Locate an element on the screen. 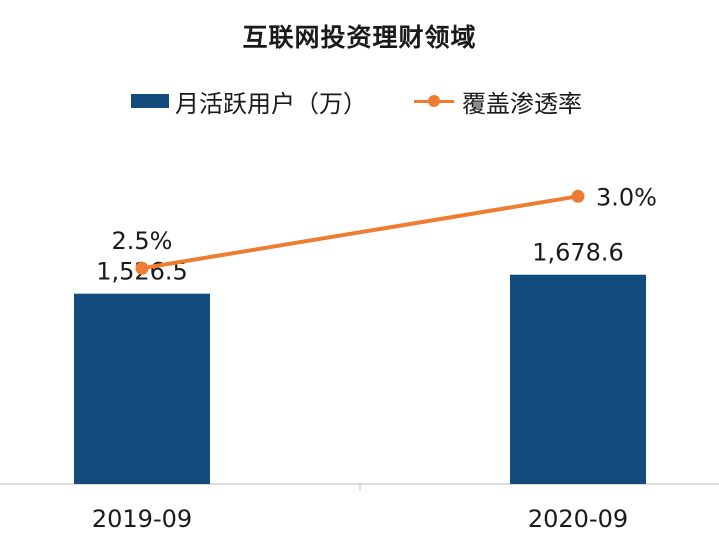  legend-line-marker is located at coordinates (434, 101).